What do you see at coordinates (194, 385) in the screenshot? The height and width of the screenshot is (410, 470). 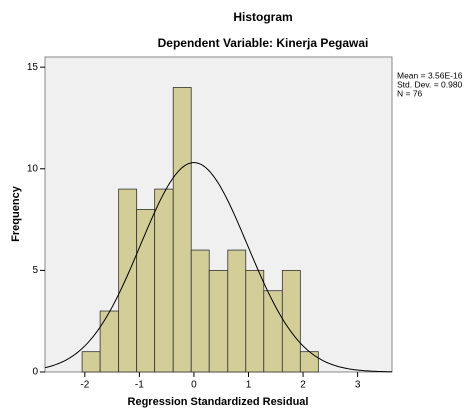 I see `x-tick-label: 0` at bounding box center [194, 385].